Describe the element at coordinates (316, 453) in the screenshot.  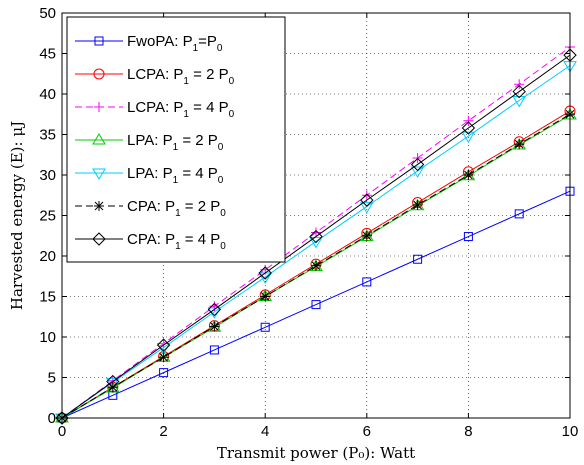
I see `x-axis-label: Transmit power (P₀): Watt` at that location.